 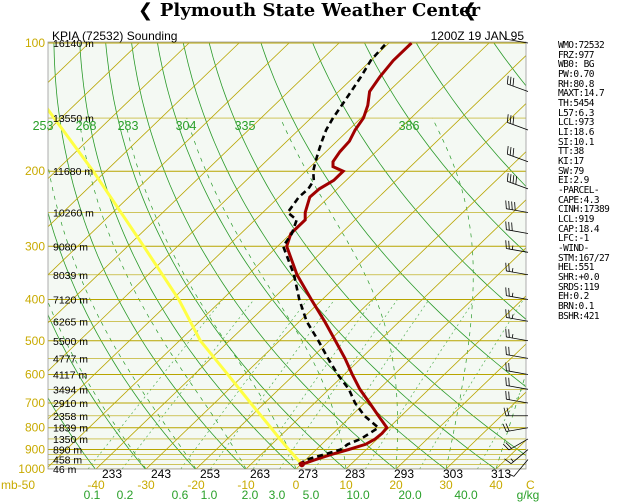 What do you see at coordinates (70, 375) in the screenshot?
I see `height-label: 4117 m` at bounding box center [70, 375].